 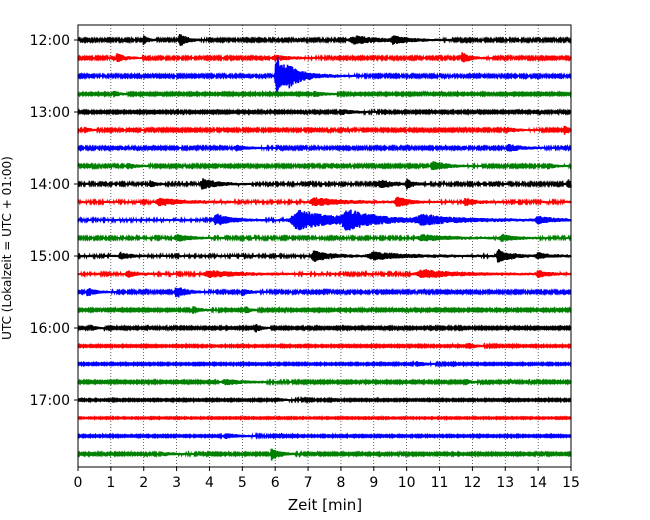 What do you see at coordinates (440, 483) in the screenshot?
I see `x-tick-label-11: 11` at bounding box center [440, 483].